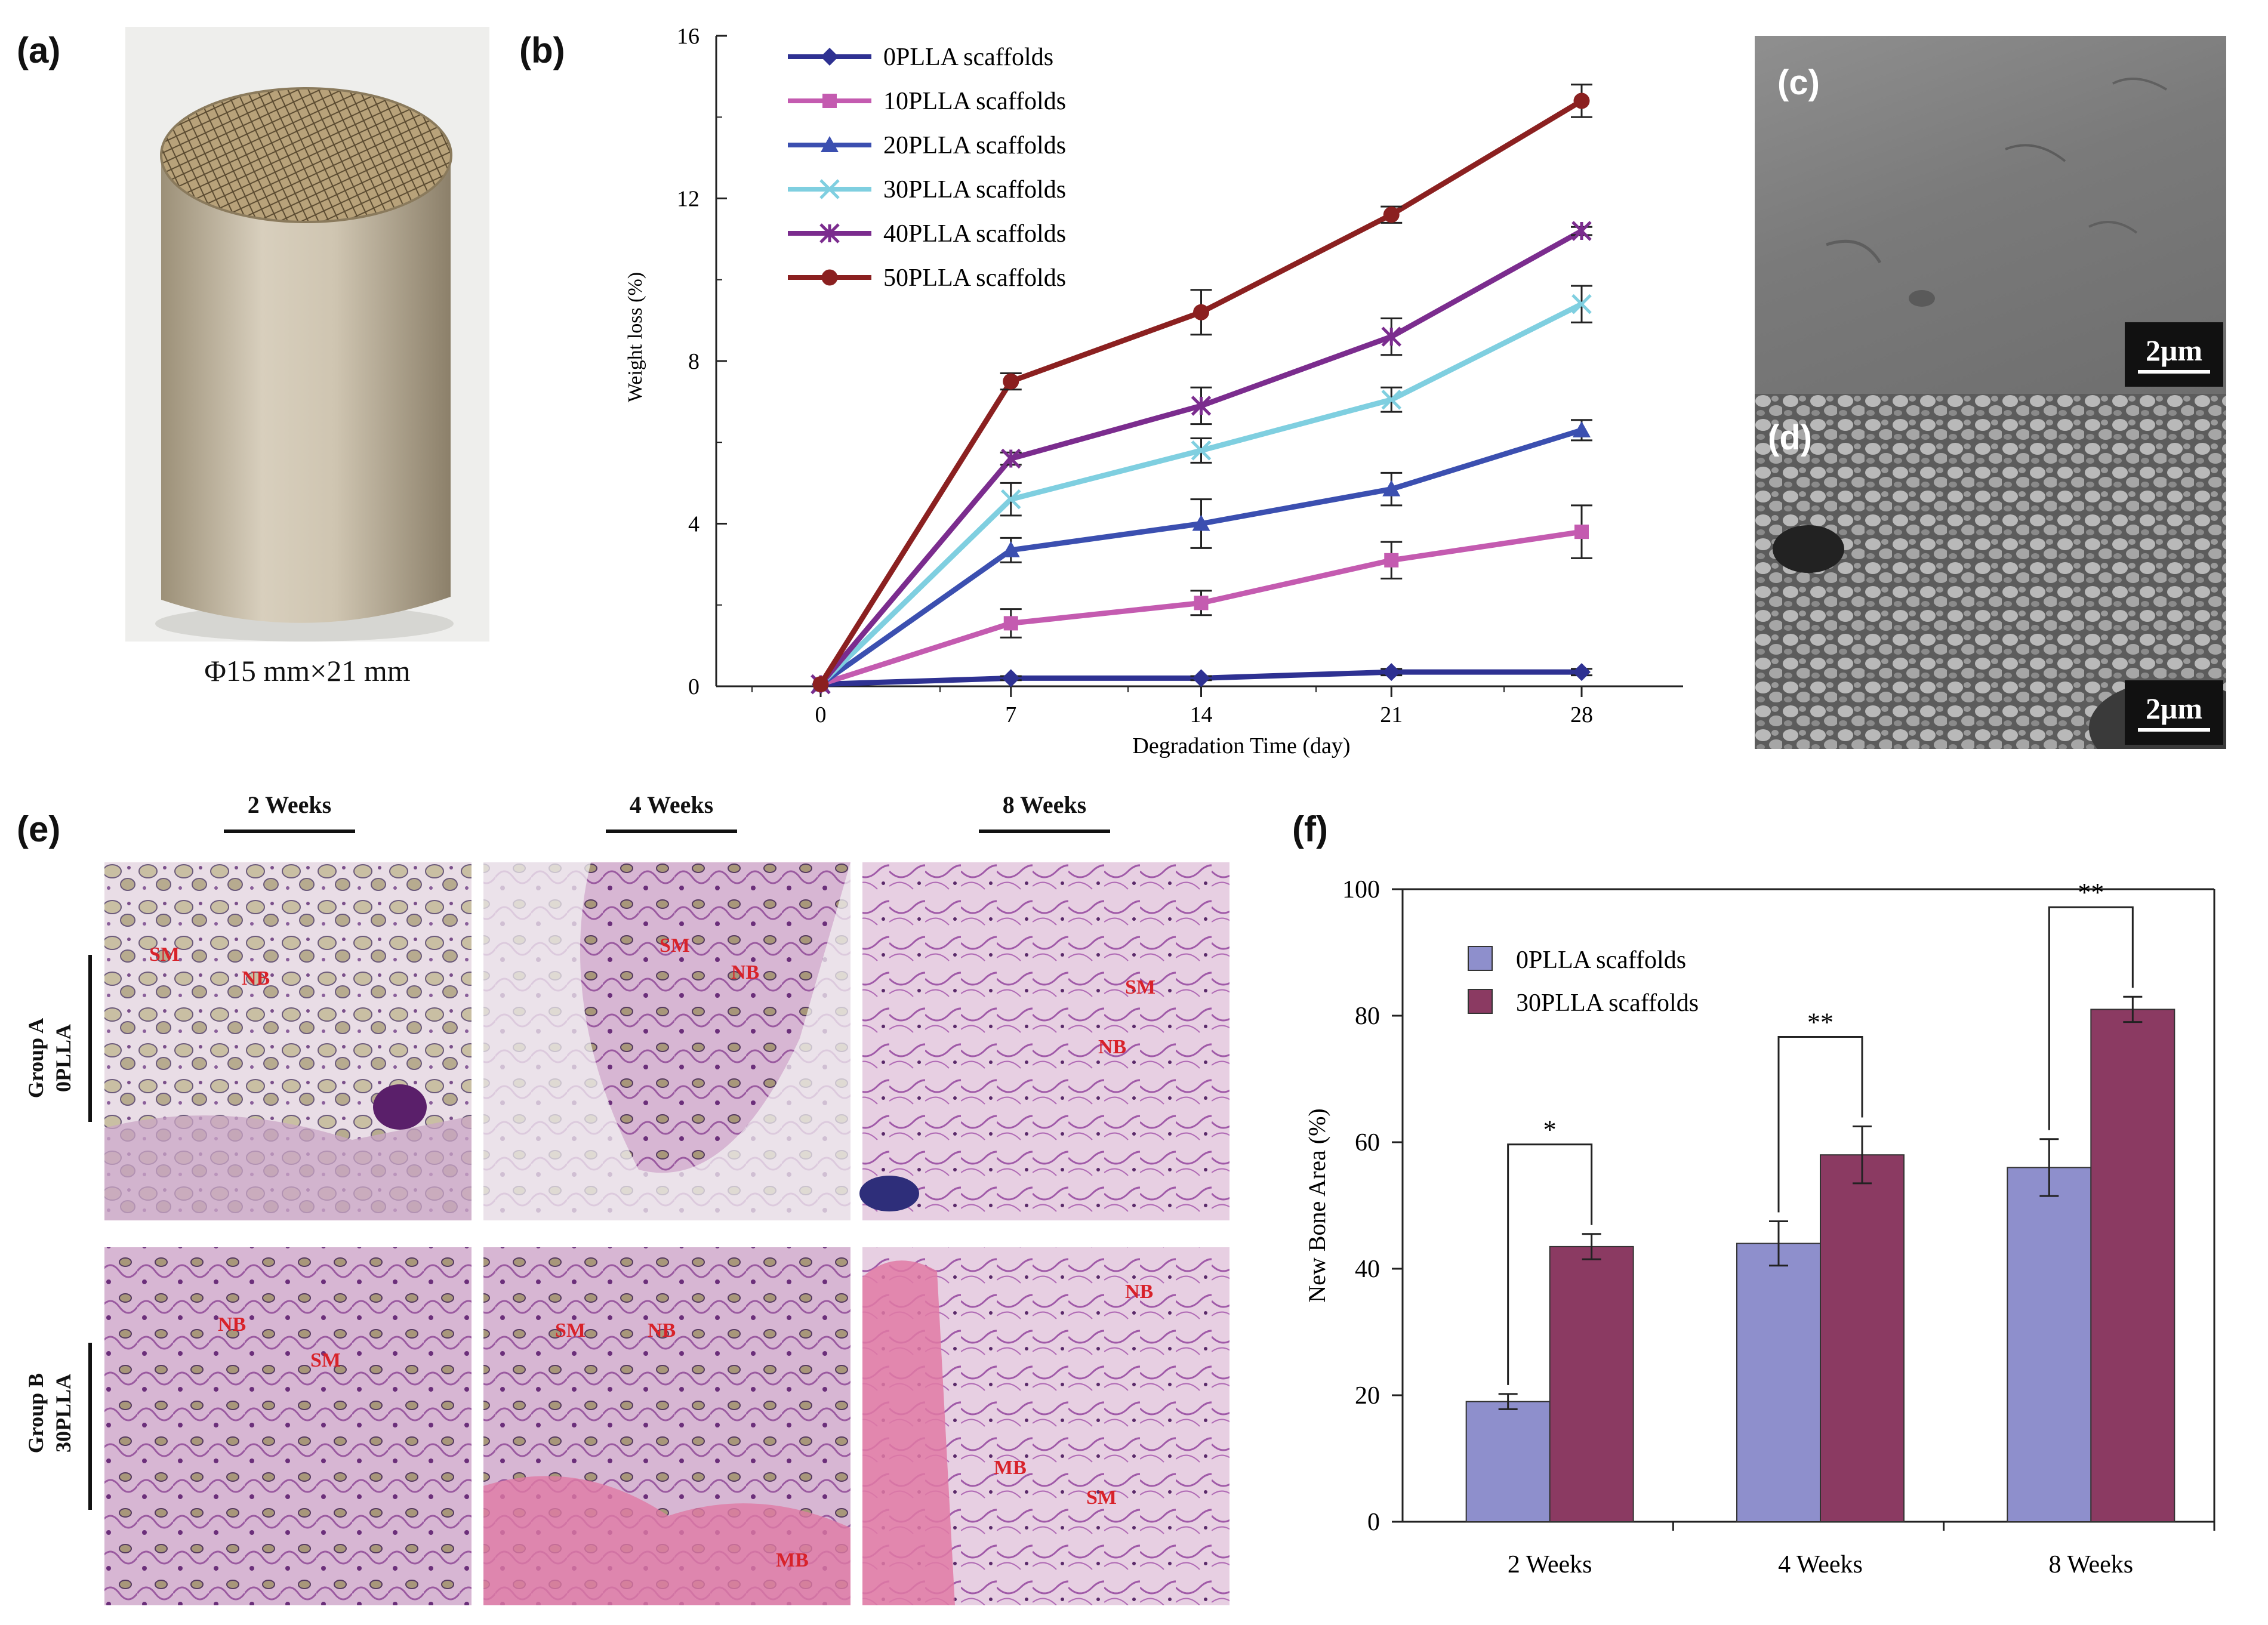 This screenshot has height=1625, width=2268. Describe the element at coordinates (1044, 831) in the screenshot. I see `column-header-rule-8-weeks` at that location.